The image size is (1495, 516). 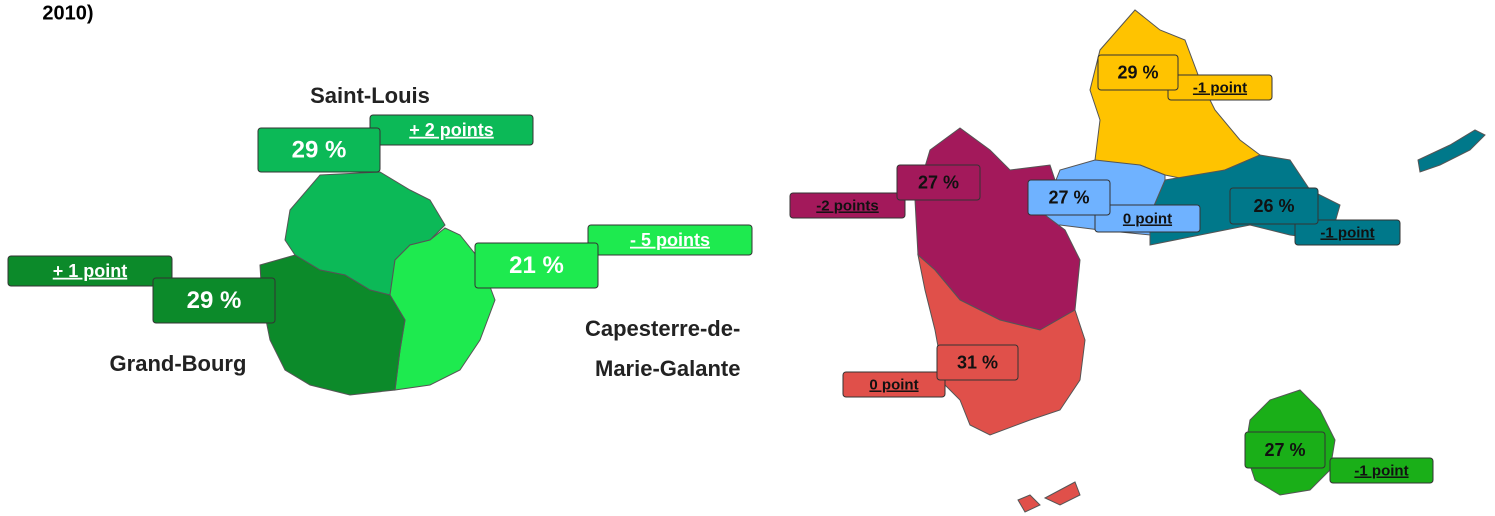 I want to click on label-text: -2 points, so click(x=847, y=205).